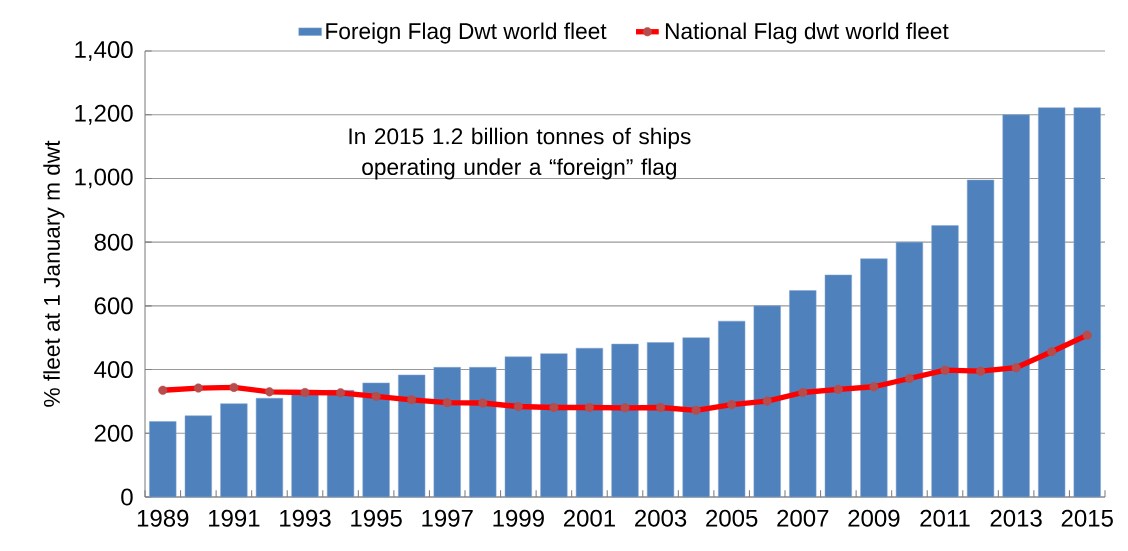  I want to click on y-tick-label: 1,200, so click(104, 114).